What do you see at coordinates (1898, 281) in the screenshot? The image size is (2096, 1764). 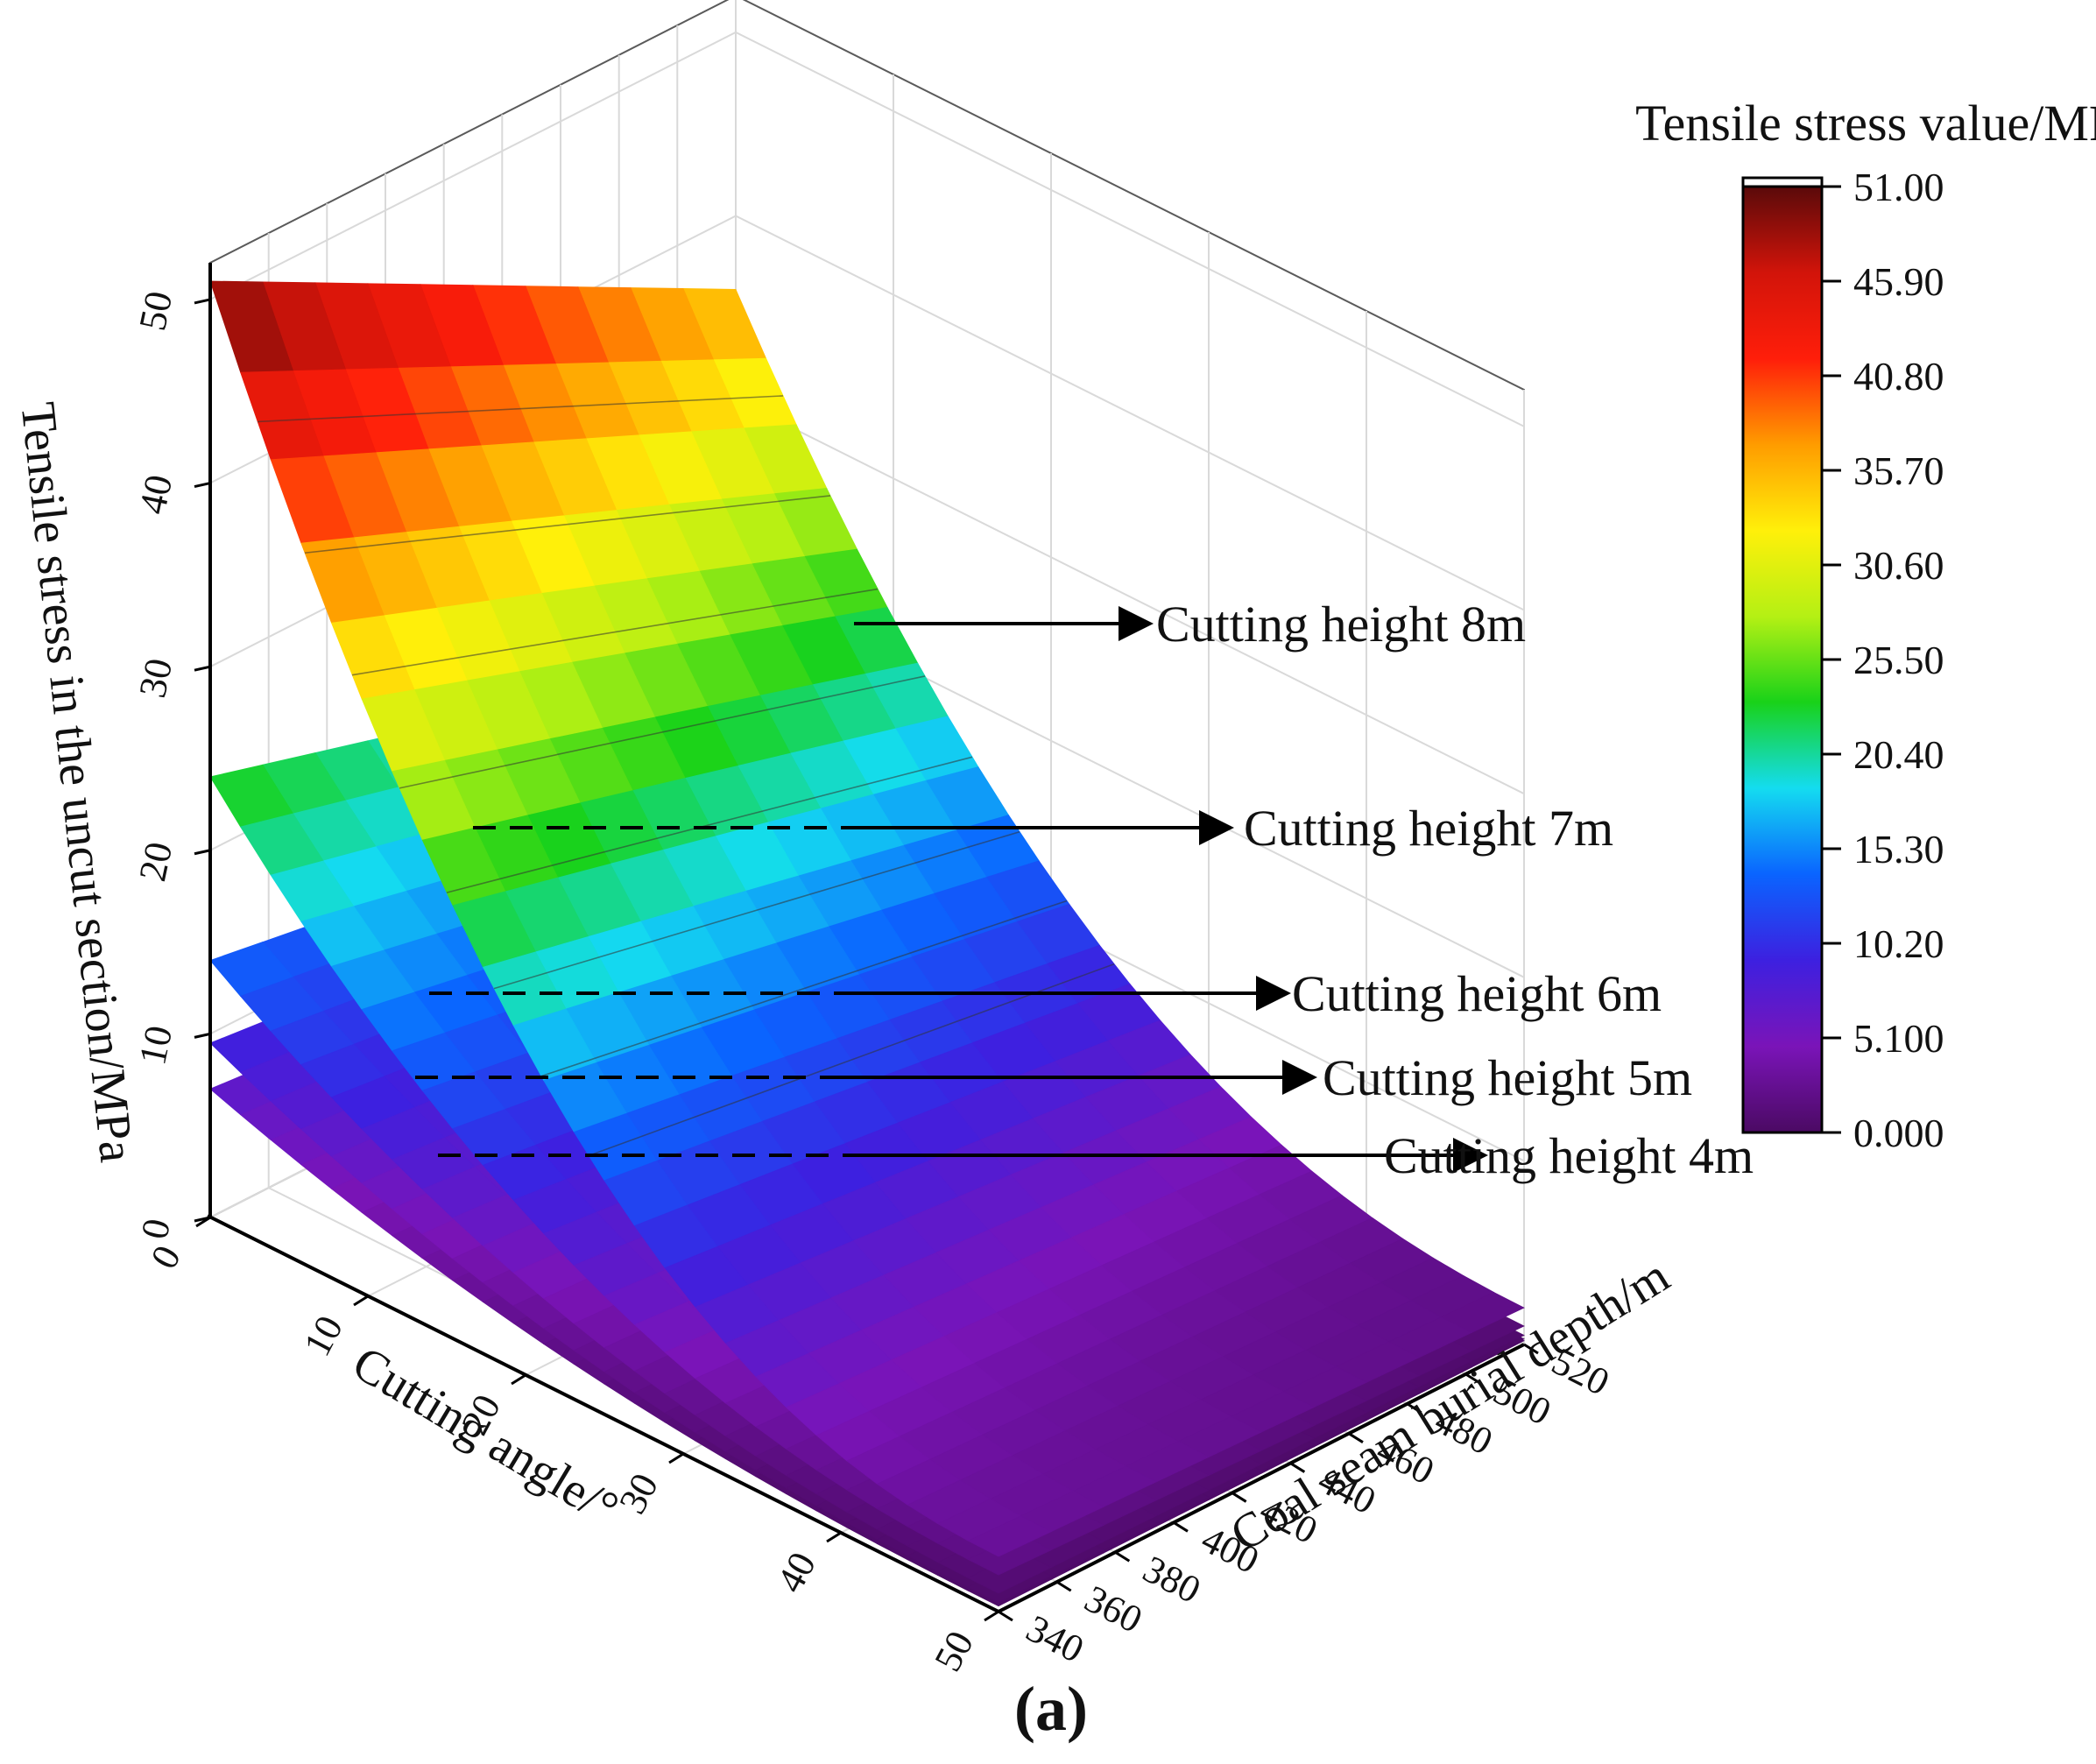 I see `colorbar-label: 45.90` at bounding box center [1898, 281].